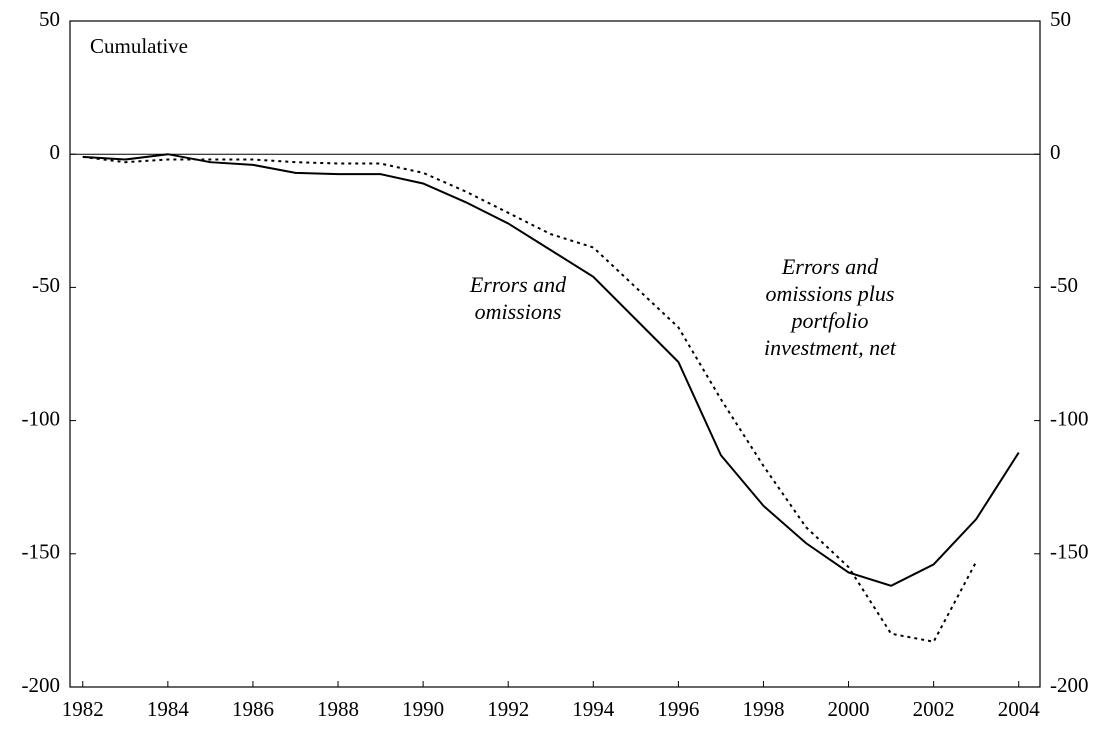 The width and height of the screenshot is (1112, 744). What do you see at coordinates (423, 709) in the screenshot?
I see `x-tick-label: 1990` at bounding box center [423, 709].